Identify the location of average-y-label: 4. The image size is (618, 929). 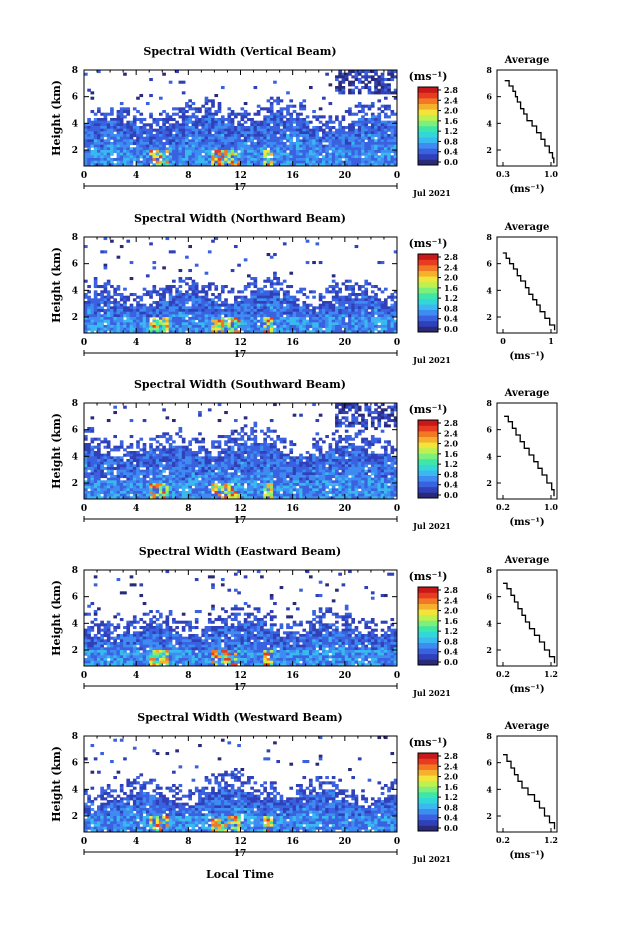
(489, 290).